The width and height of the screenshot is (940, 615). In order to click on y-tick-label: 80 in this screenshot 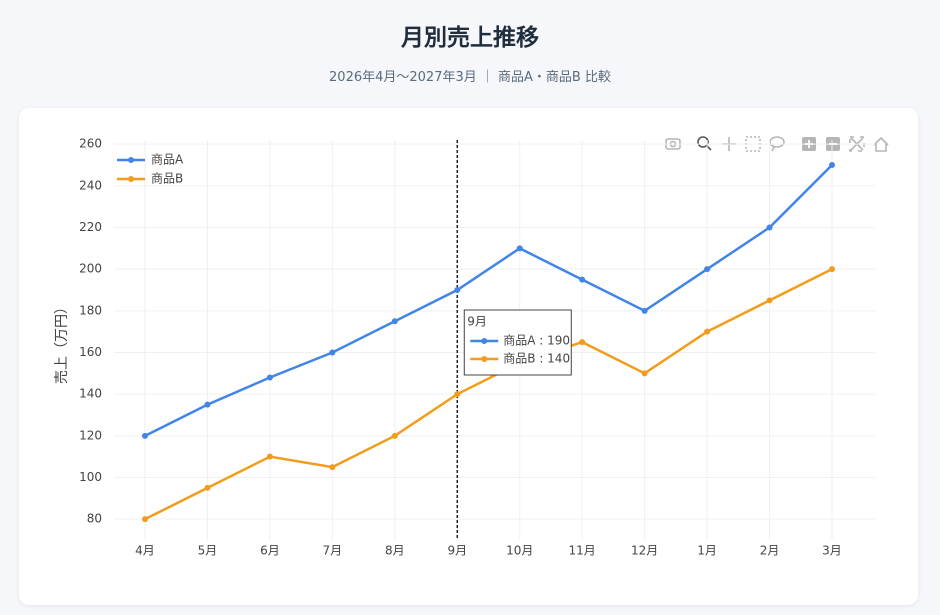, I will do `click(94, 519)`.